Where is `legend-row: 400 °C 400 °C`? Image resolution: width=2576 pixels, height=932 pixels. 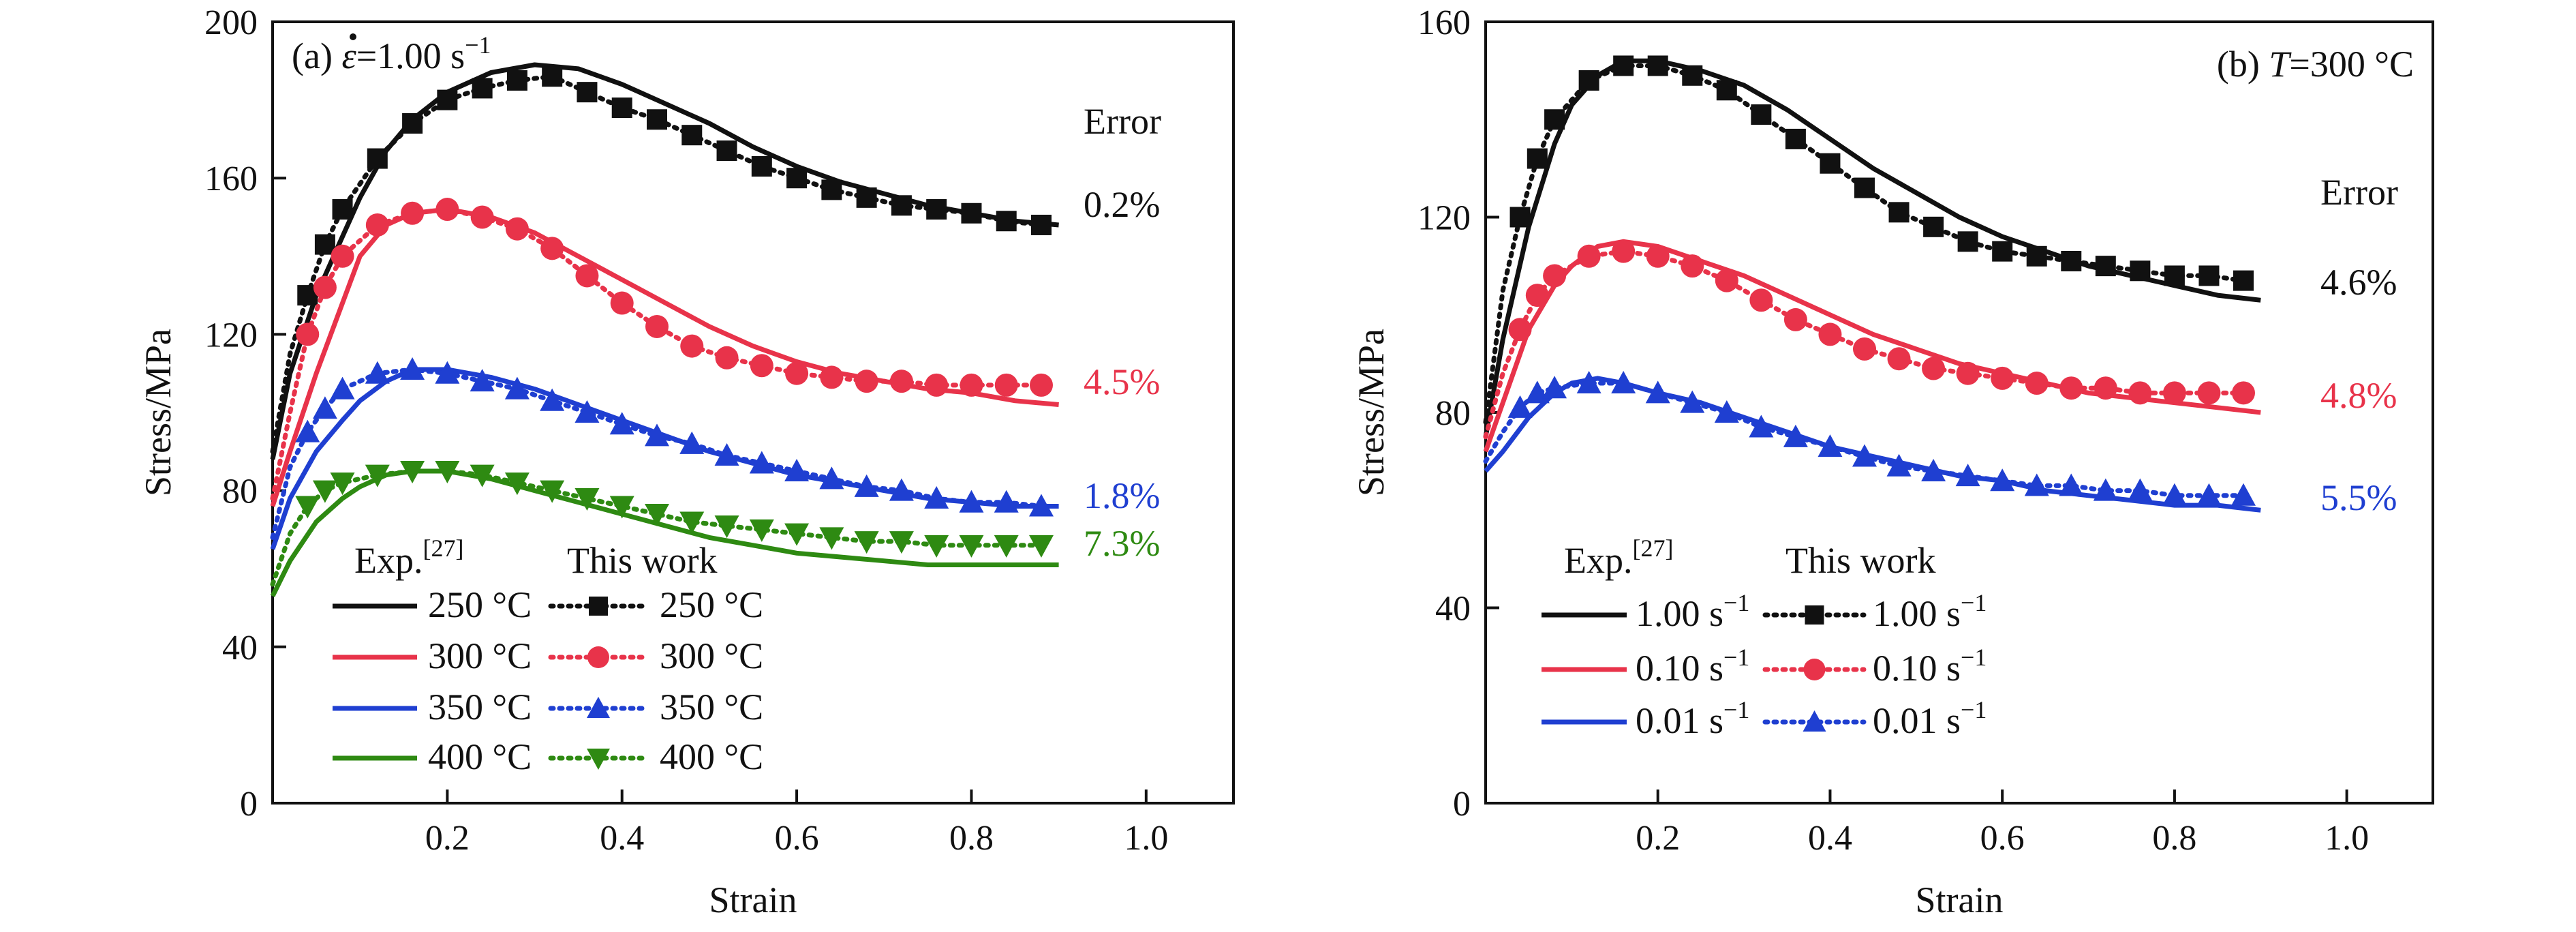
legend-row: 400 °C 400 °C is located at coordinates (548, 757).